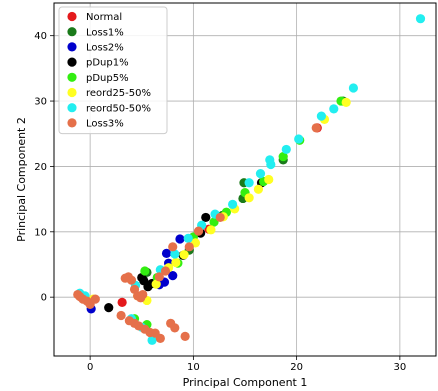 The width and height of the screenshot is (438, 391). What do you see at coordinates (105, 48) in the screenshot?
I see `legend-label: Loss2%` at bounding box center [105, 48].